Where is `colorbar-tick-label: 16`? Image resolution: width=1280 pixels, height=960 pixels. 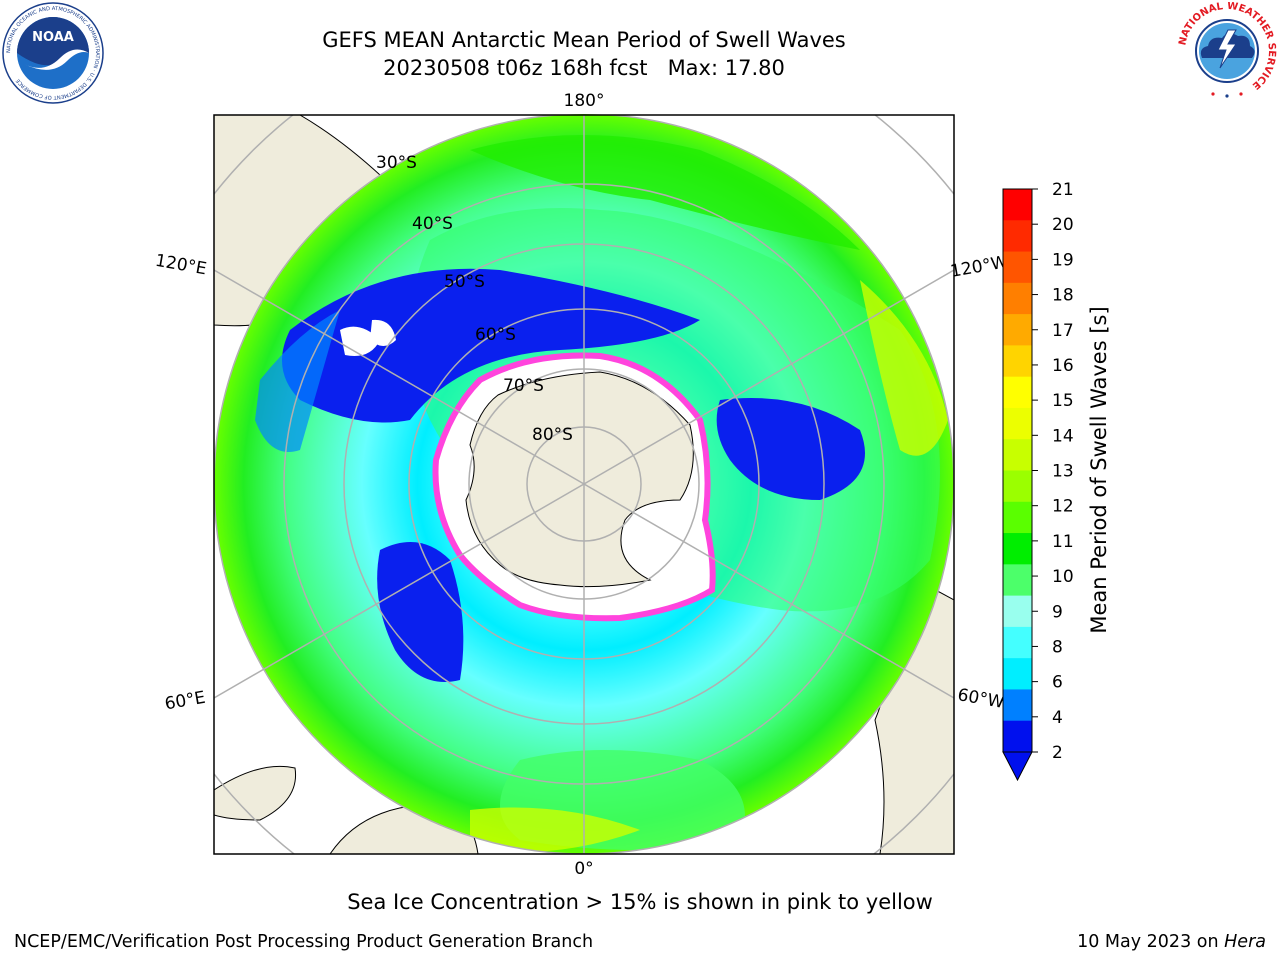
colorbar-tick-label: 16 is located at coordinates (1063, 366).